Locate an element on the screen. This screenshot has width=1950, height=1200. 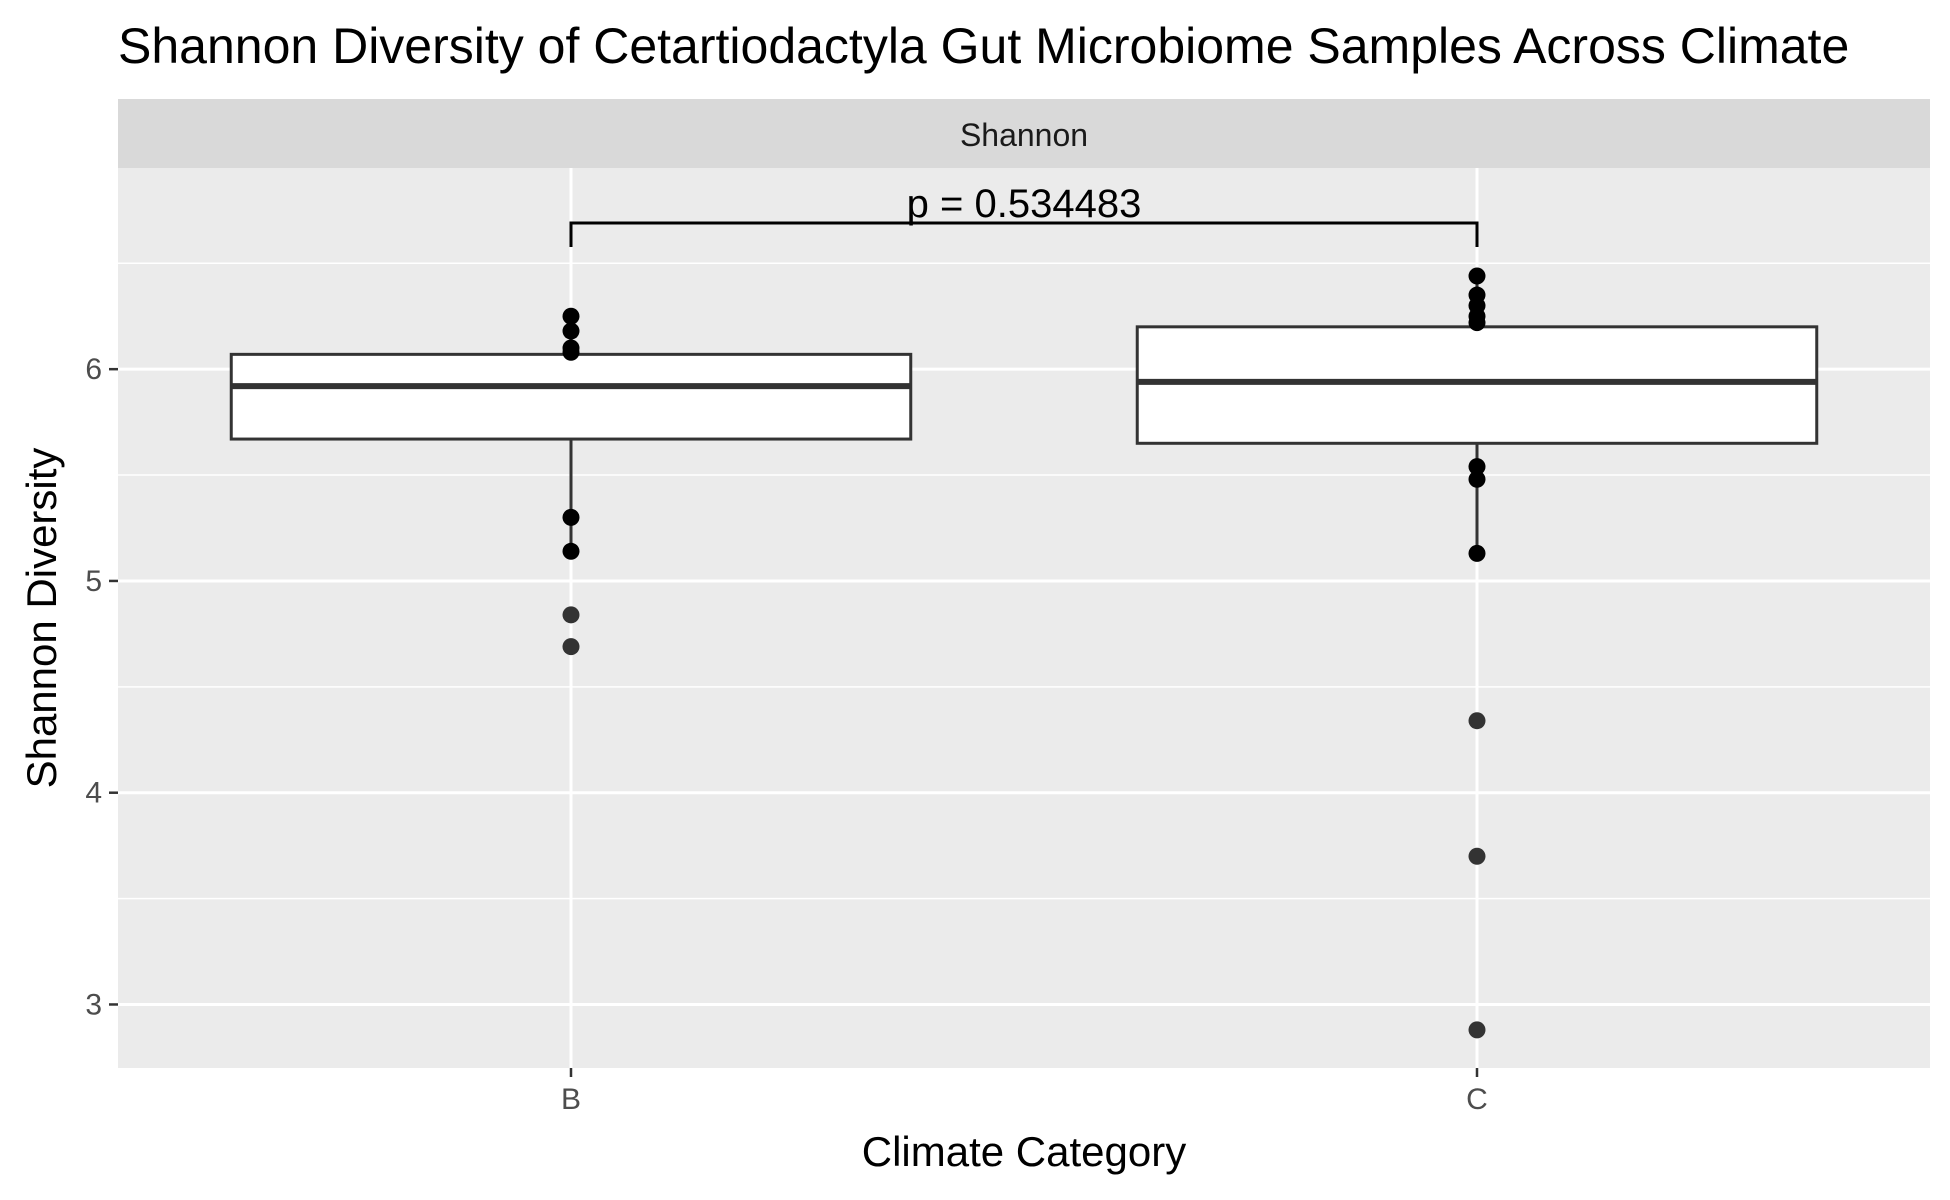
box-C is located at coordinates (1477, 415).